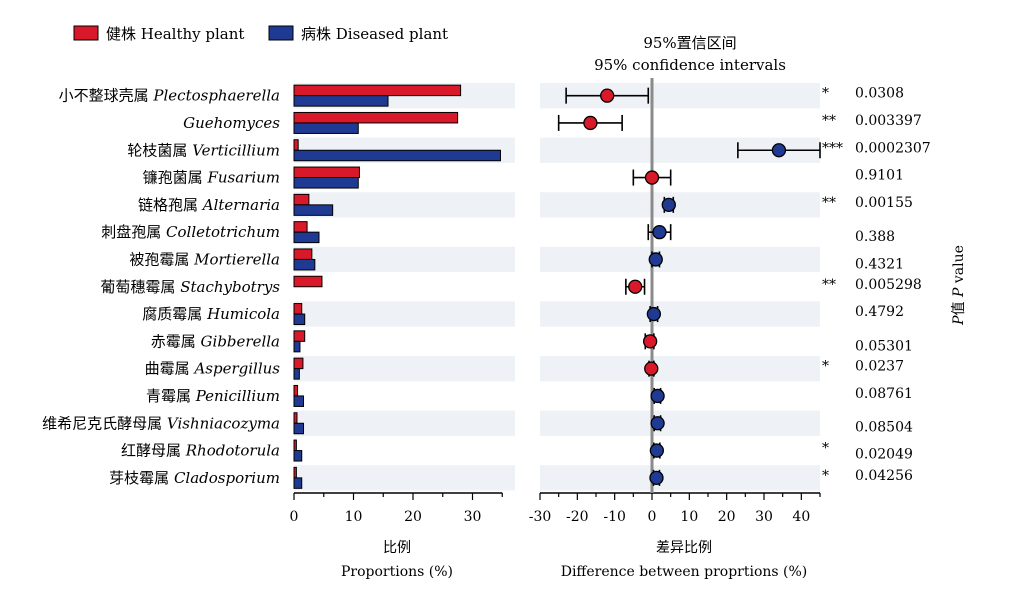 The width and height of the screenshot is (1022, 592). I want to click on category-label: Guehomyces, so click(231, 123).